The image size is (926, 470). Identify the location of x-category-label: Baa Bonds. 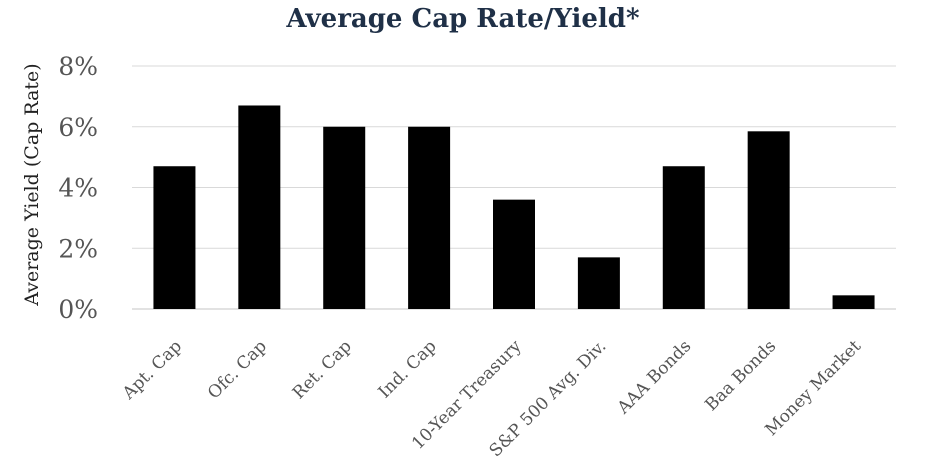
(740, 375).